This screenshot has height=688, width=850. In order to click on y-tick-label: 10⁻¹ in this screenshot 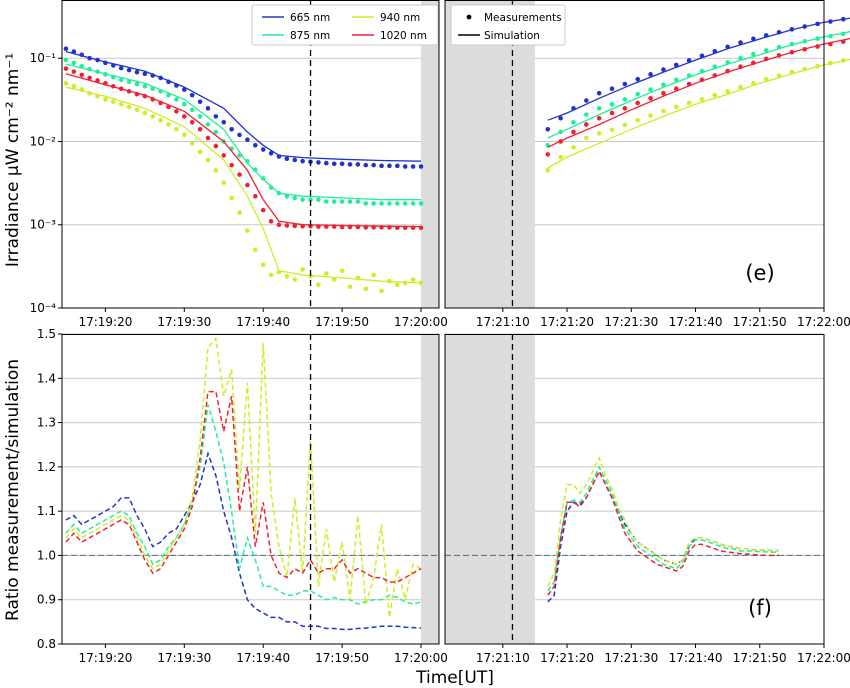, I will do `click(43, 58)`.